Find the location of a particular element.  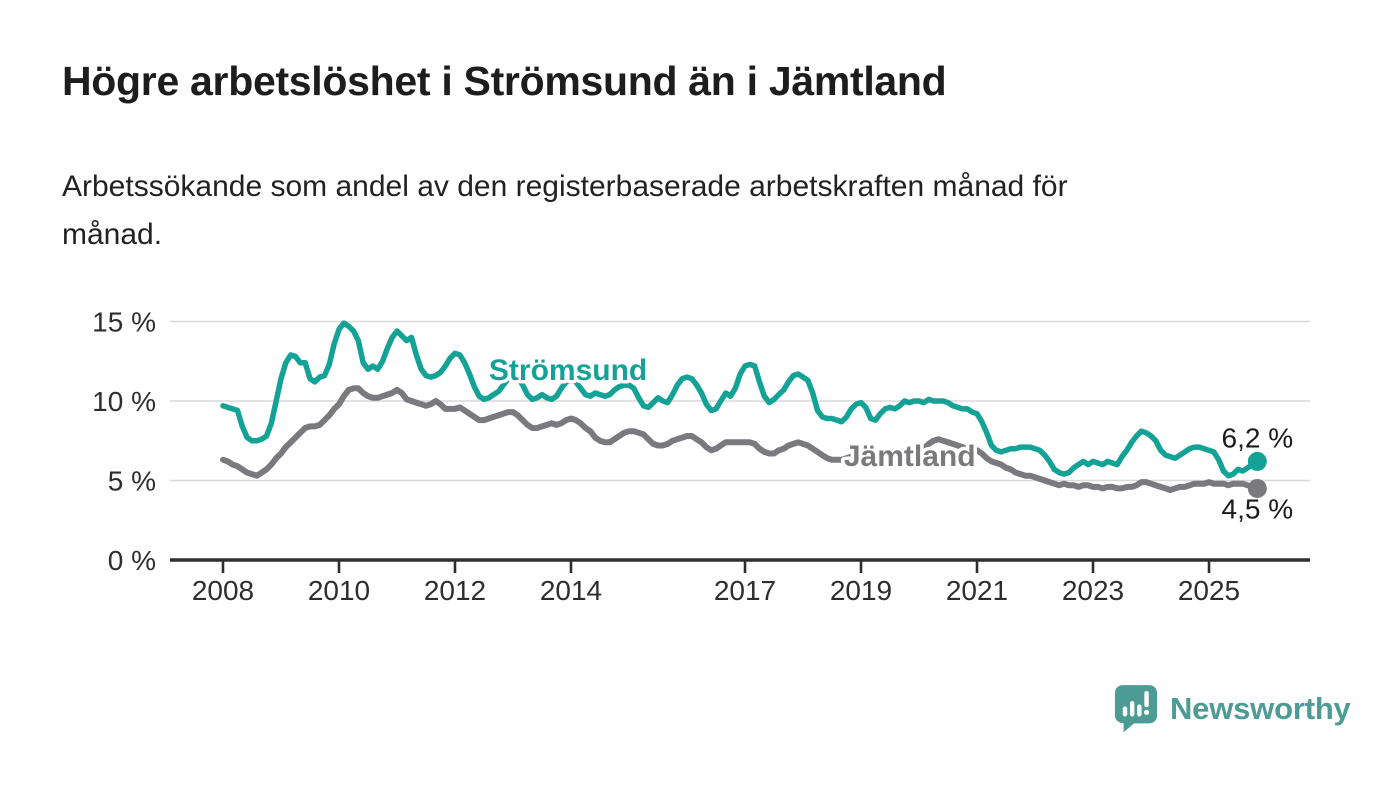

y-axis-label-0: 0 % is located at coordinates (132, 560).